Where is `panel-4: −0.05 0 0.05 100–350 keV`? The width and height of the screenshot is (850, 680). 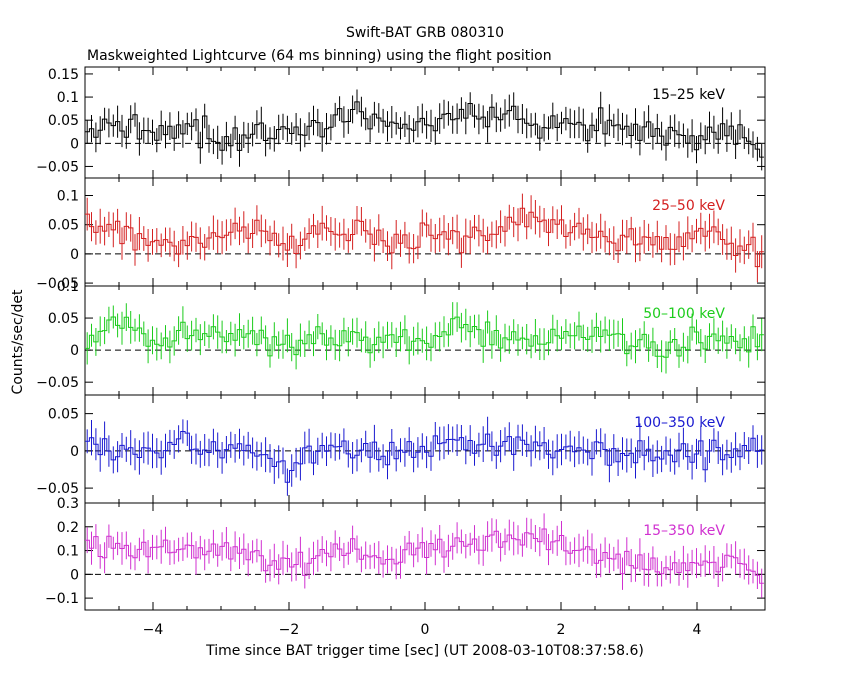
panel-4: −0.05 0 0.05 100–350 keV is located at coordinates (401, 449).